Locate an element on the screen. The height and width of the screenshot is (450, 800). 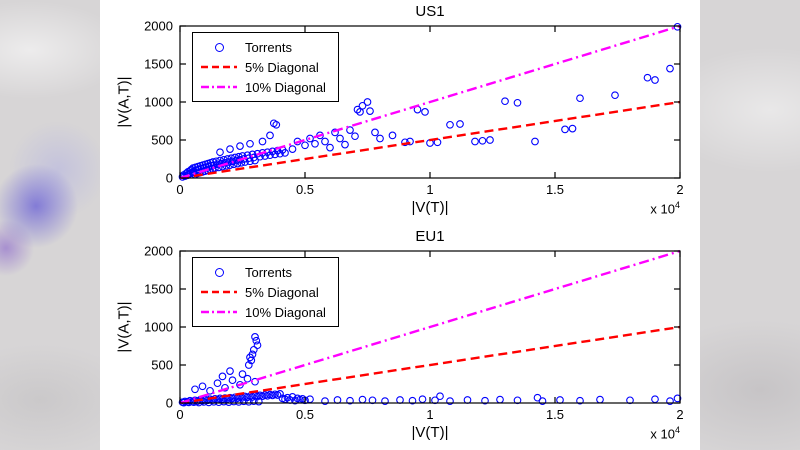
x-tick-label: 2 is located at coordinates (679, 189).